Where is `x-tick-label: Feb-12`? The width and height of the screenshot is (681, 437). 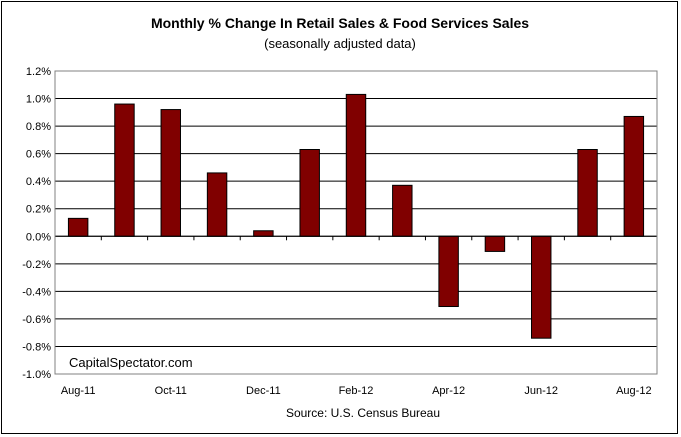
x-tick-label: Feb-12 is located at coordinates (356, 391).